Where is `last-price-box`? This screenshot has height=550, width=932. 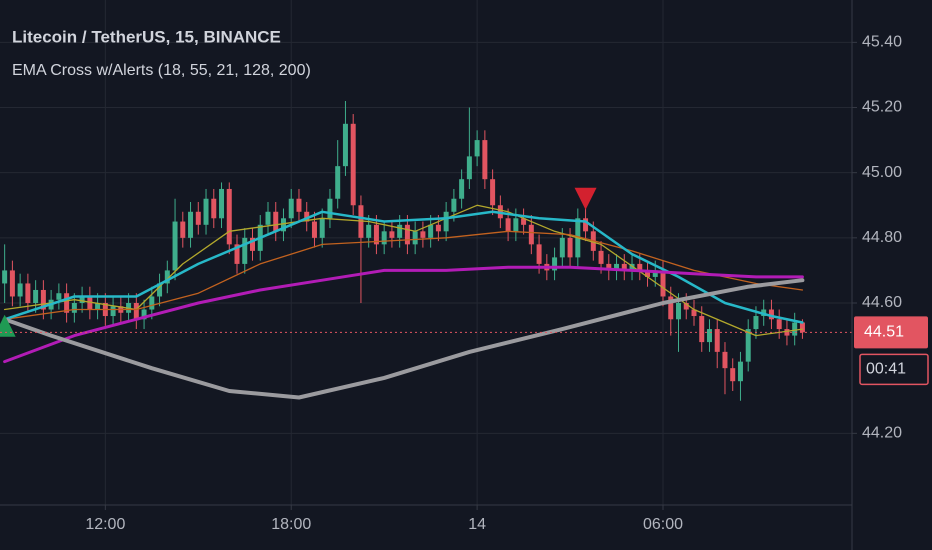
last-price-box is located at coordinates (891, 332).